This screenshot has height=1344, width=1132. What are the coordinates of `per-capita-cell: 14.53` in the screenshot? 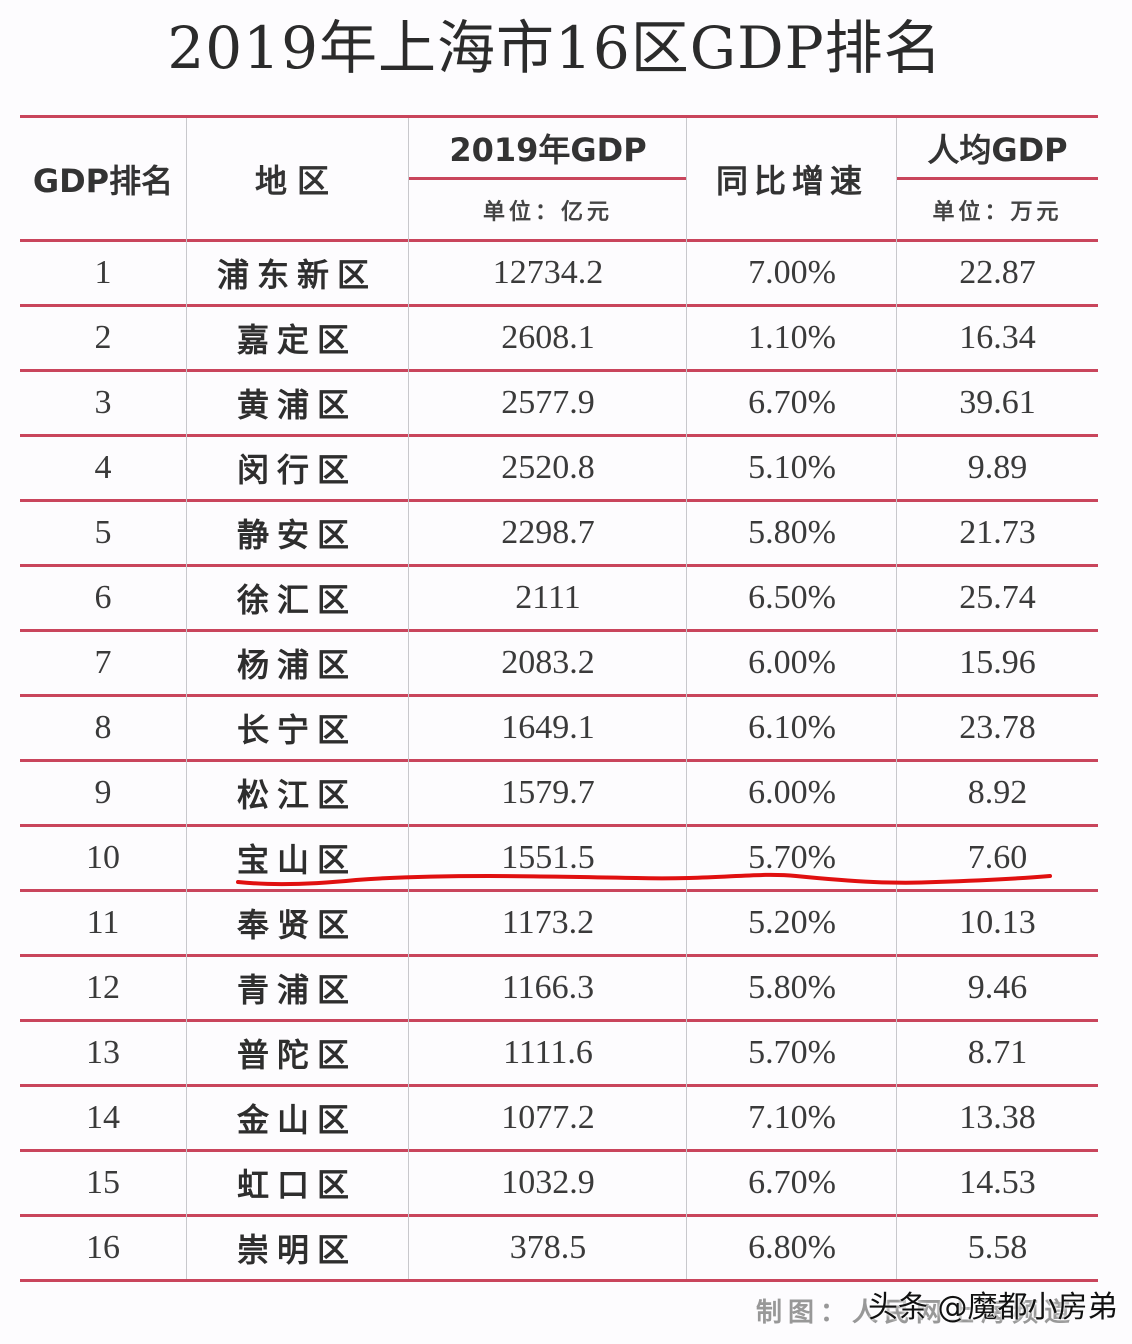 It's located at (997, 1182).